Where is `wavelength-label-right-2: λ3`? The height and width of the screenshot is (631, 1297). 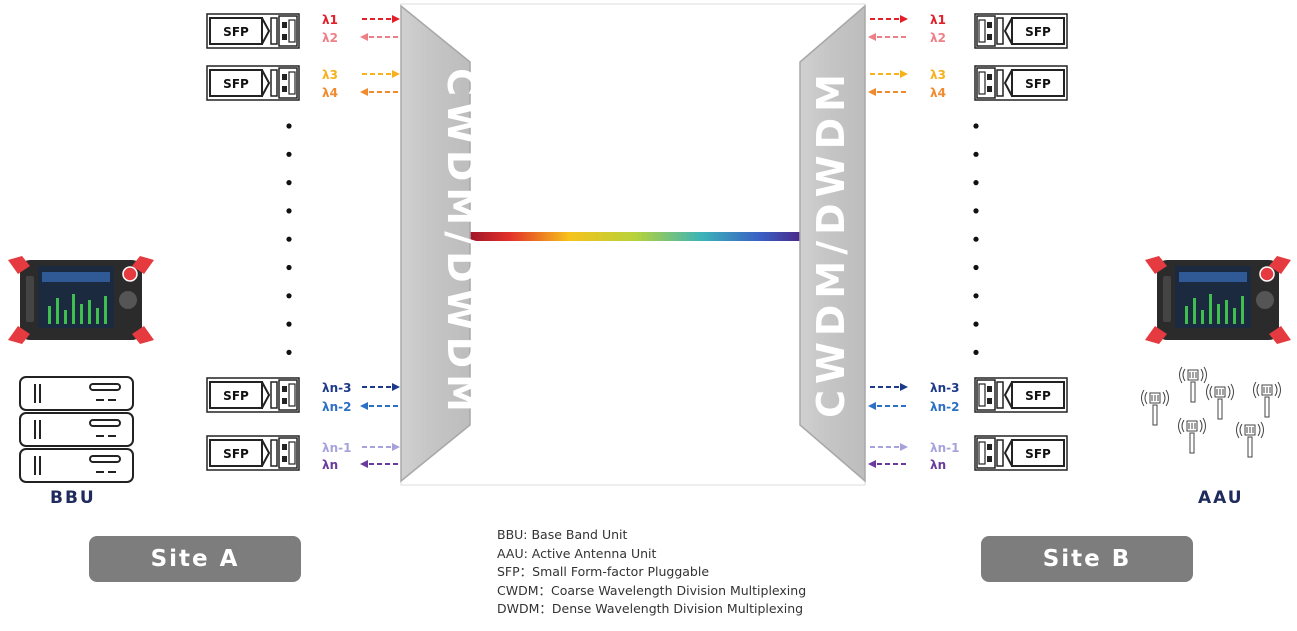 wavelength-label-right-2: λ3 is located at coordinates (938, 75).